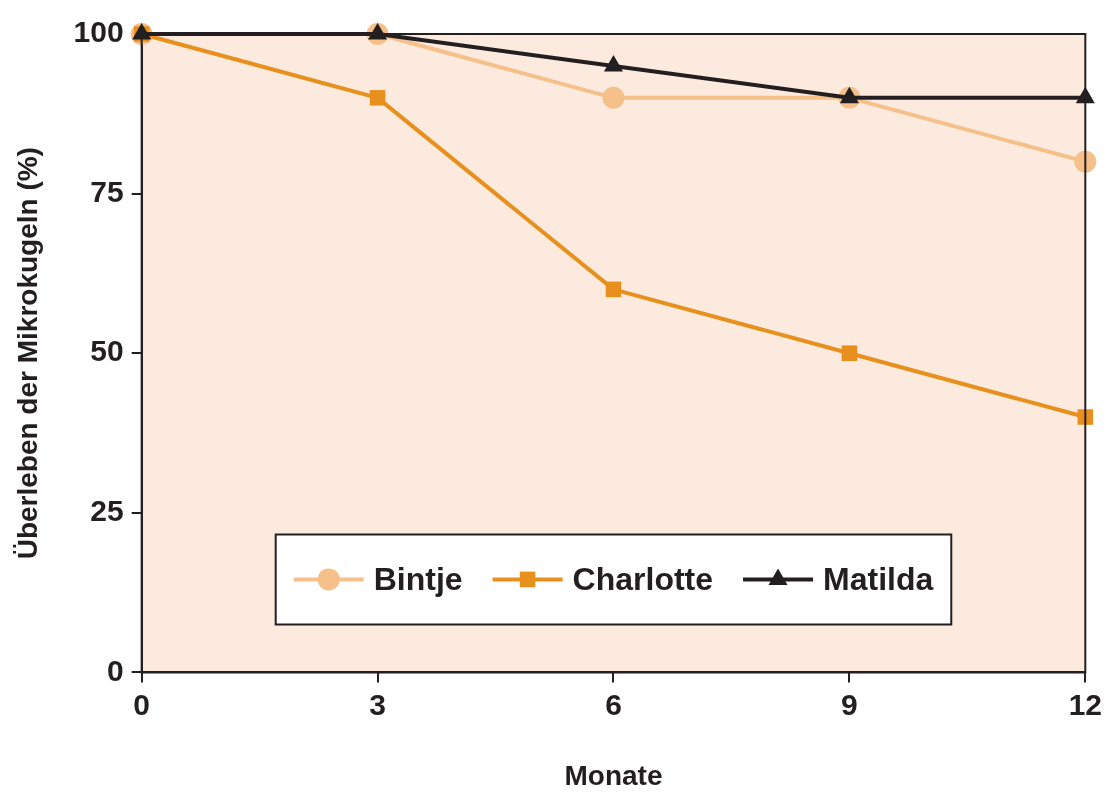 The image size is (1116, 809). Describe the element at coordinates (849, 704) in the screenshot. I see `x-tick-label: 9` at that location.